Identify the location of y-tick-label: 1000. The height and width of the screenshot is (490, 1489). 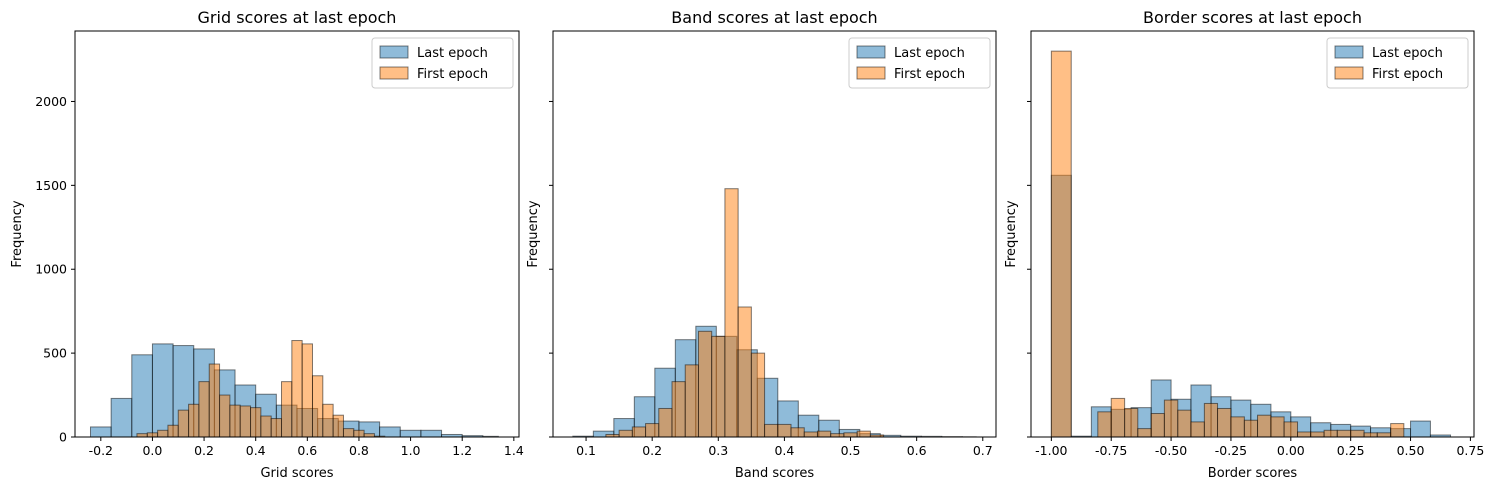
(51, 269).